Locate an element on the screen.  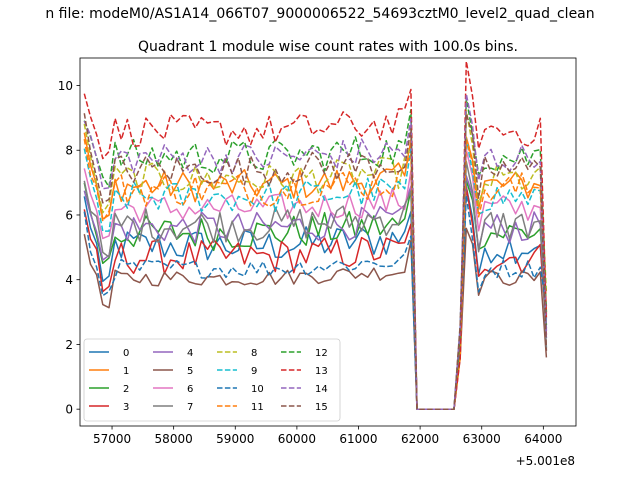
legend-label: 5 is located at coordinates (190, 371).